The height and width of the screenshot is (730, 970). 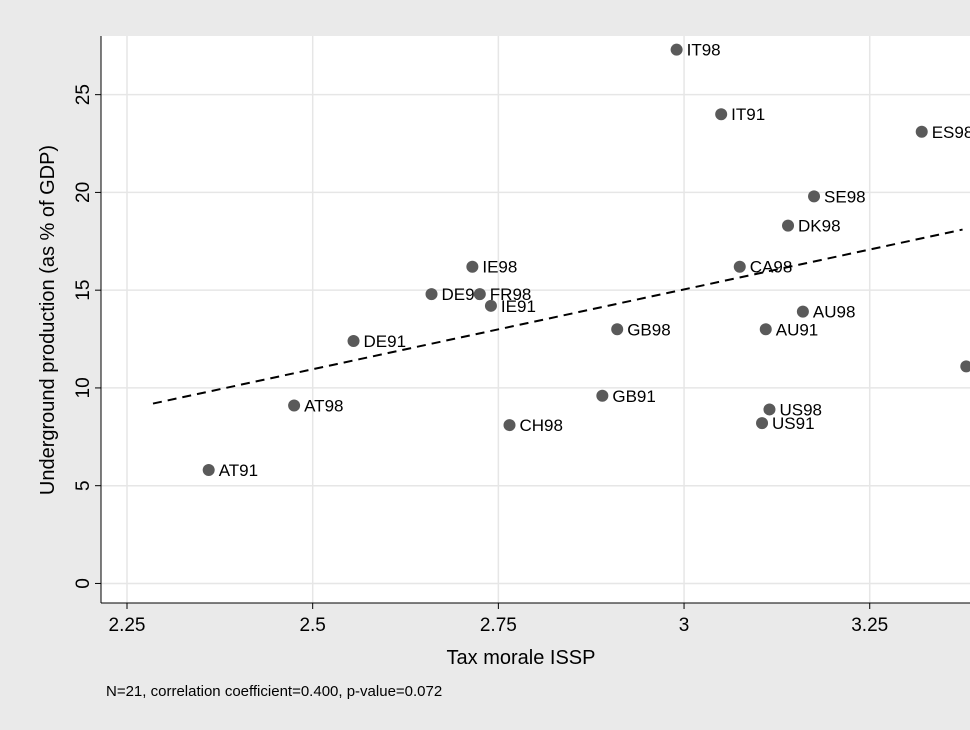 What do you see at coordinates (511, 294) in the screenshot?
I see `point-label: FR98` at bounding box center [511, 294].